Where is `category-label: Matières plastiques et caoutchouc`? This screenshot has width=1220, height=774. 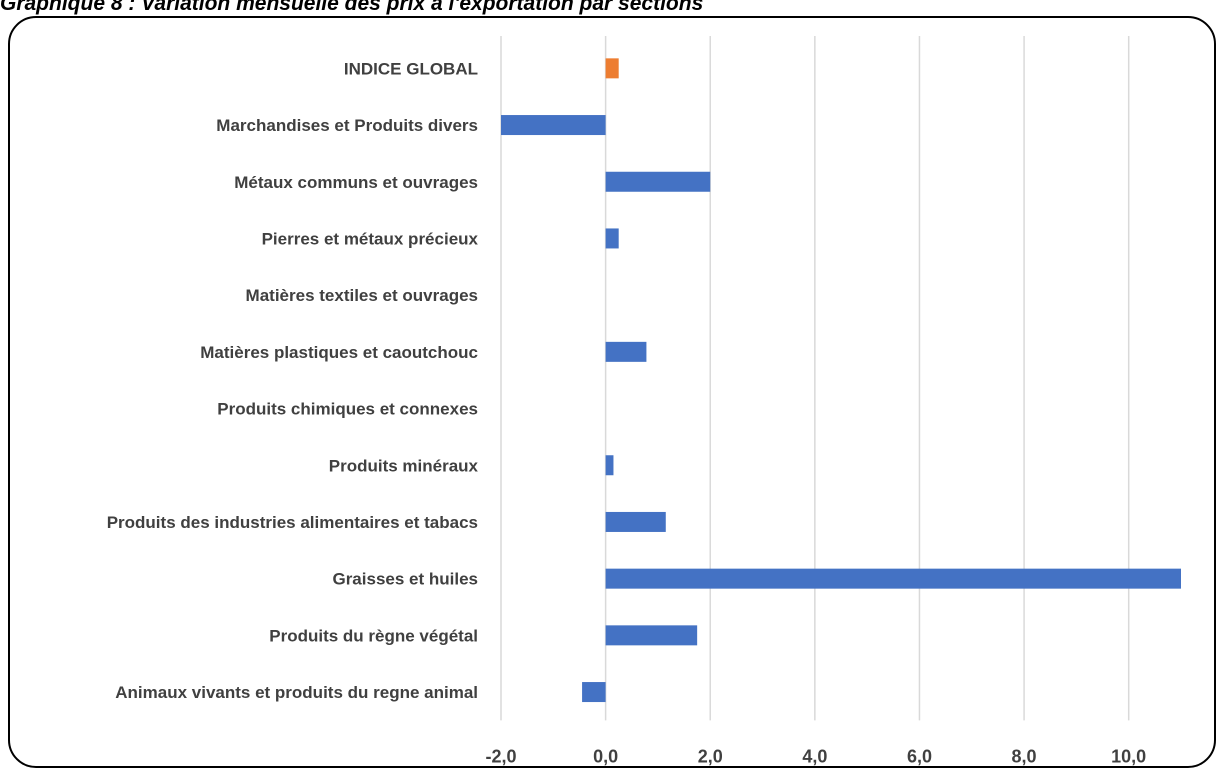
category-label: Matières plastiques et caoutchouc is located at coordinates (339, 352).